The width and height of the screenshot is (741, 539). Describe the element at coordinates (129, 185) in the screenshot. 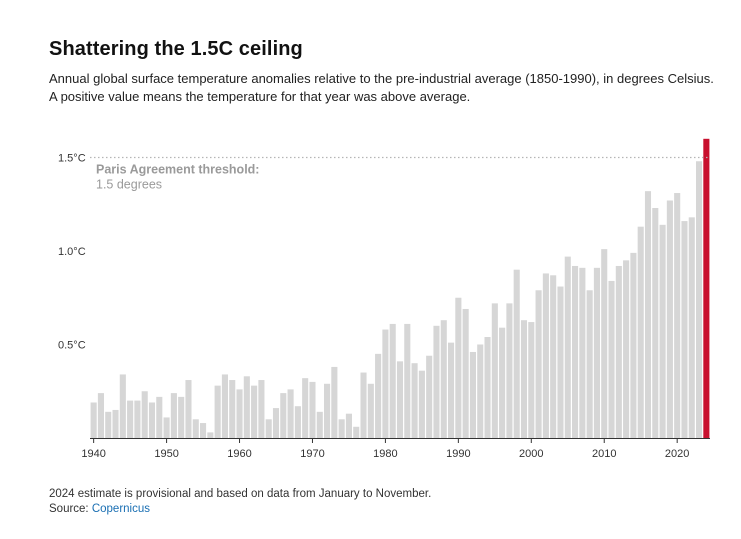

I see `threshold-annotation-value: 1.5 degrees` at that location.